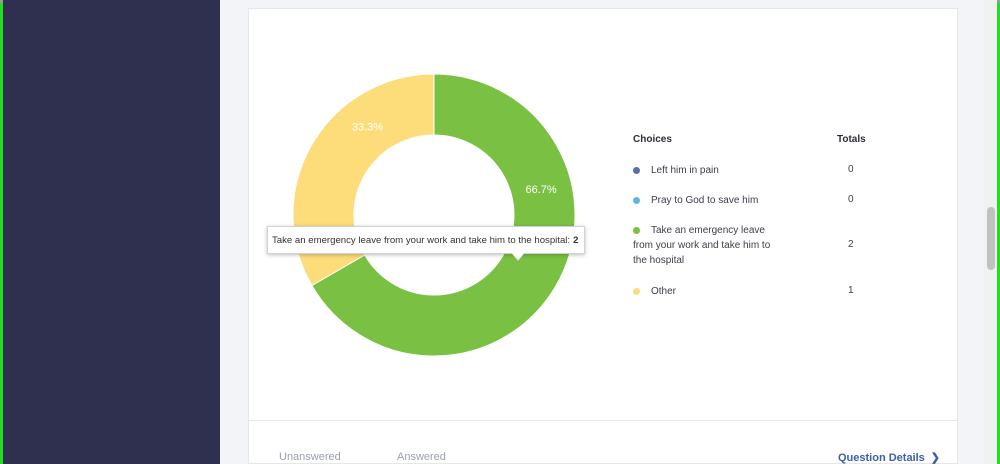  Describe the element at coordinates (310, 457) in the screenshot. I see `tab-unanswered: Unanswered` at that location.